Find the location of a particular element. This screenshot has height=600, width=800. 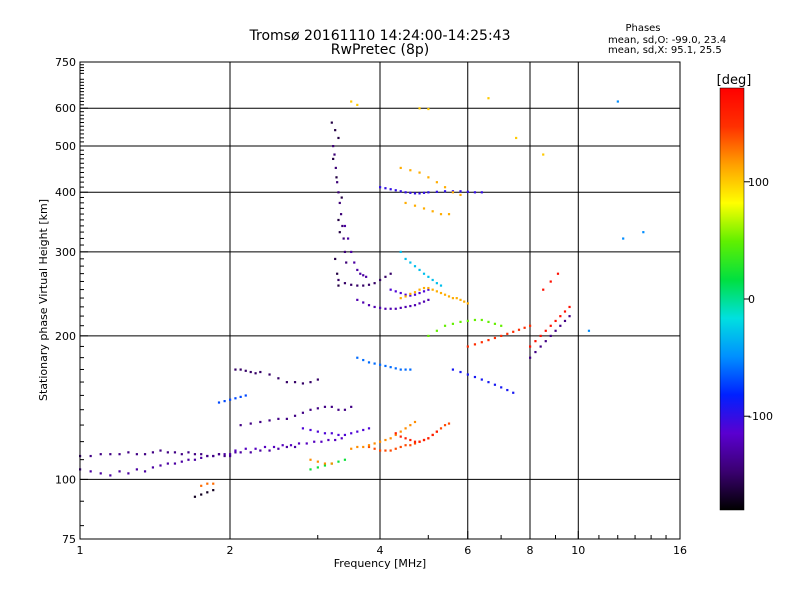

colorbar-tick-label: -100 is located at coordinates (760, 416).